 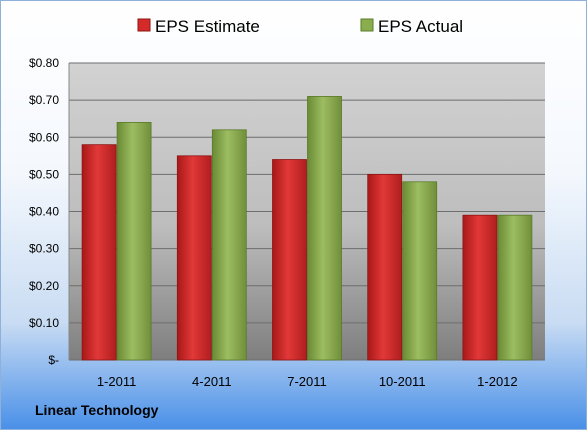 I want to click on x-category-label: 10-2011, so click(x=402, y=381).